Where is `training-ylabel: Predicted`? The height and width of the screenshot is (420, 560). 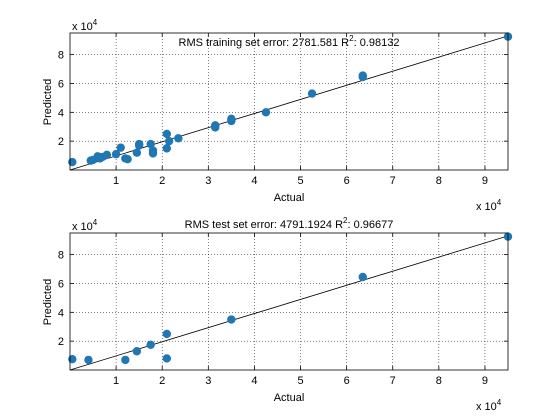
training-ylabel: Predicted is located at coordinates (48, 102).